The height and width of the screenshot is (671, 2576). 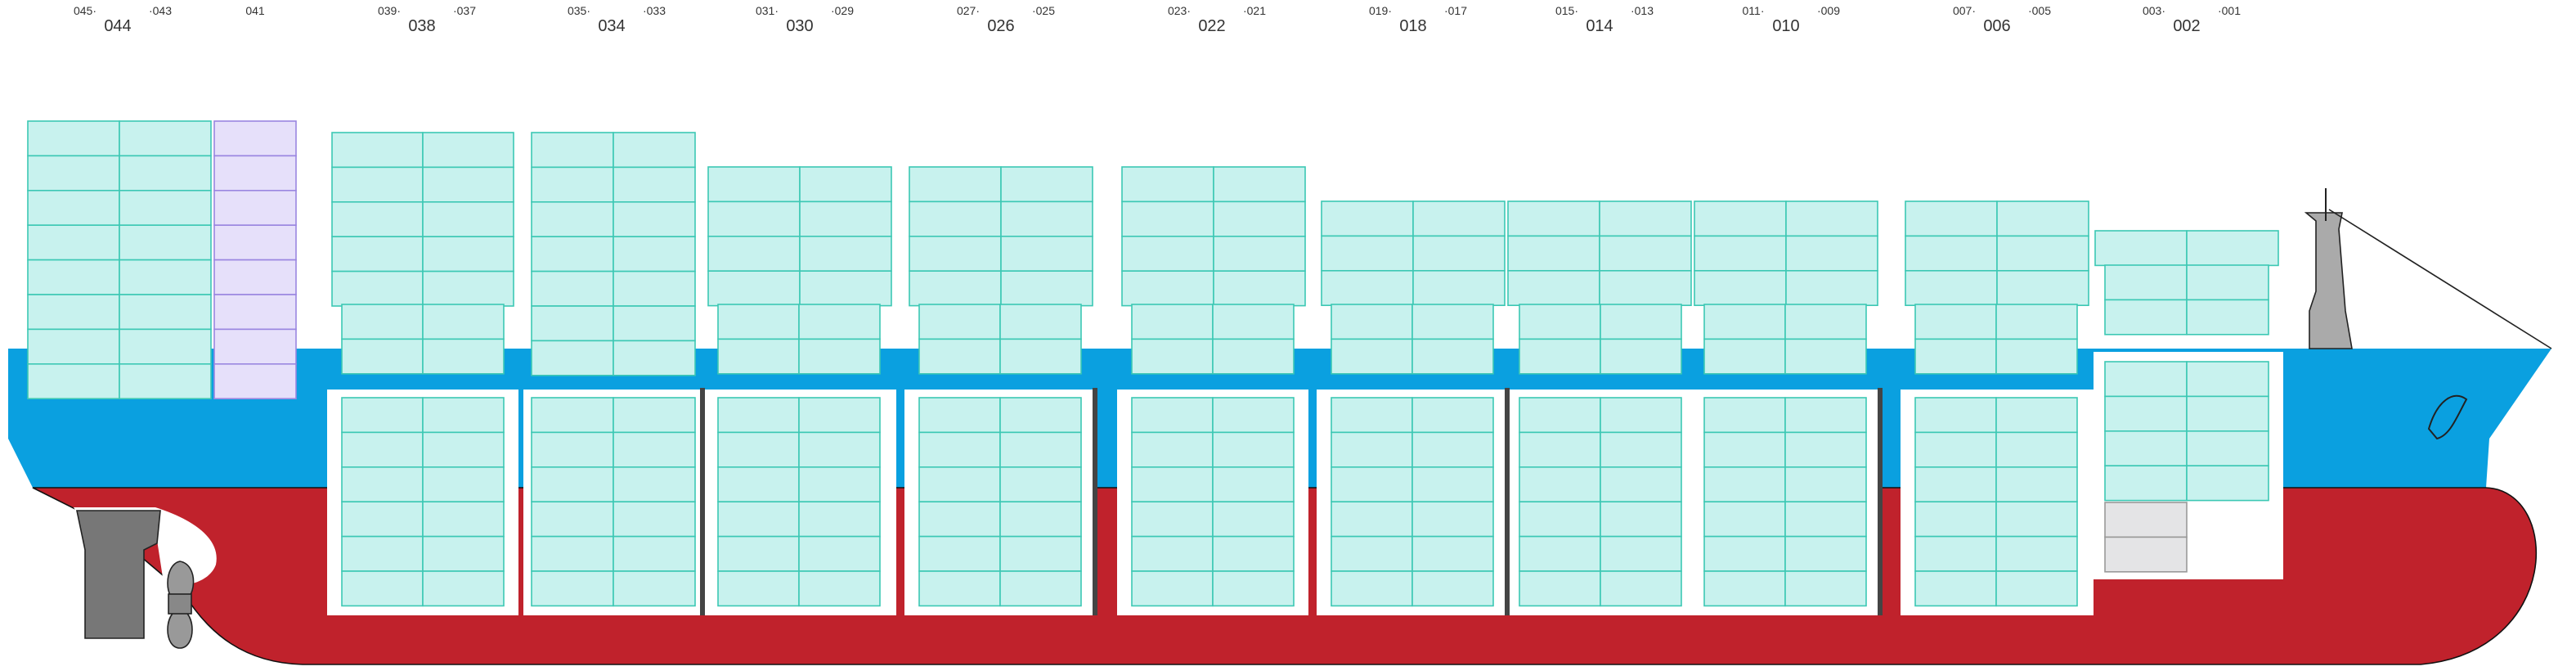 I want to click on hatch-band, so click(x=1210, y=384).